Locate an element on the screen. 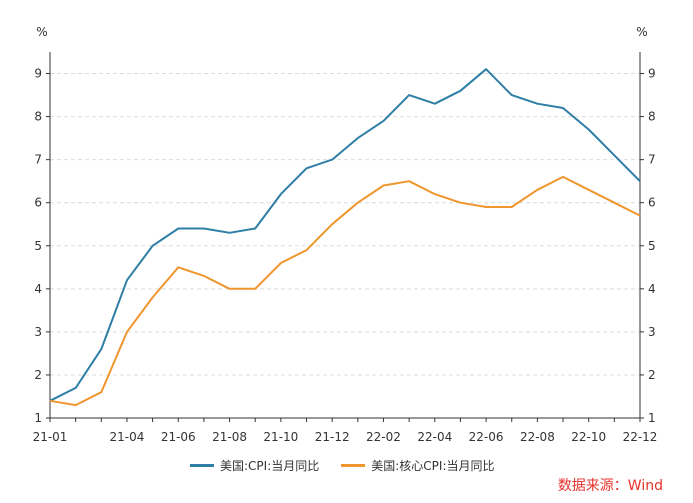 The image size is (693, 503). y-tick-label-left: 1 is located at coordinates (38, 418).